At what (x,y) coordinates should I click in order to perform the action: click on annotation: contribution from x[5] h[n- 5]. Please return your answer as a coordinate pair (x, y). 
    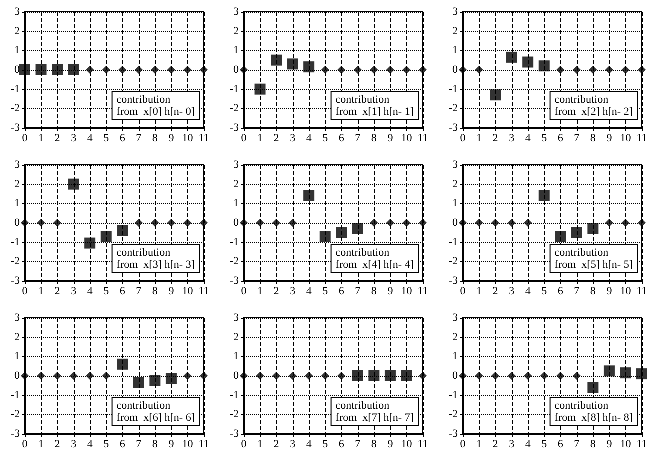
    Looking at the image, I should click on (594, 259).